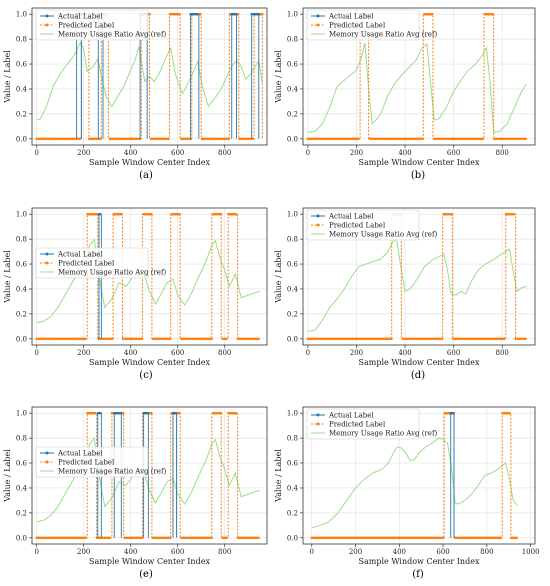  Describe the element at coordinates (312, 552) in the screenshot. I see `x-tick-label: 0` at that location.